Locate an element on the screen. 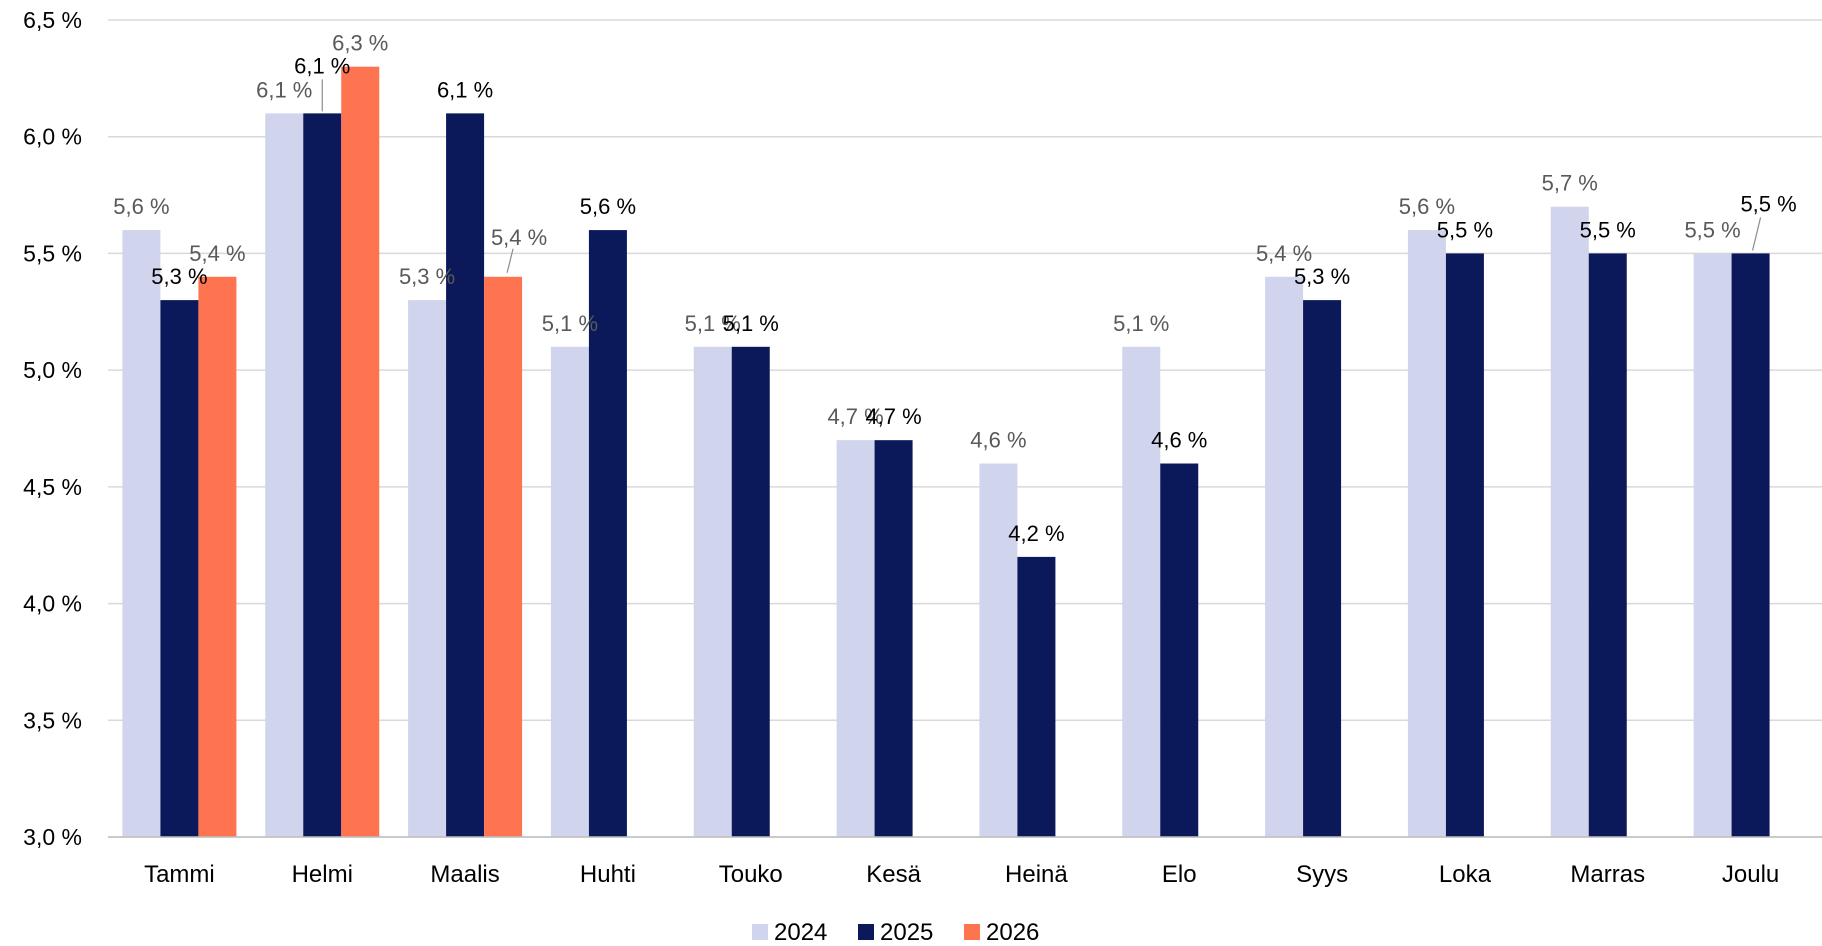  data-label-2025-Kesä: 4,7 % is located at coordinates (893, 416).